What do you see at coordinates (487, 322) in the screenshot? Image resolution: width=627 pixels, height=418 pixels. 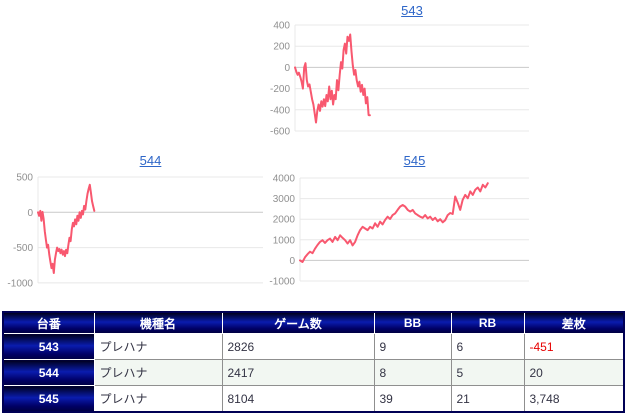 I see `col-header-rb: RB` at bounding box center [487, 322].